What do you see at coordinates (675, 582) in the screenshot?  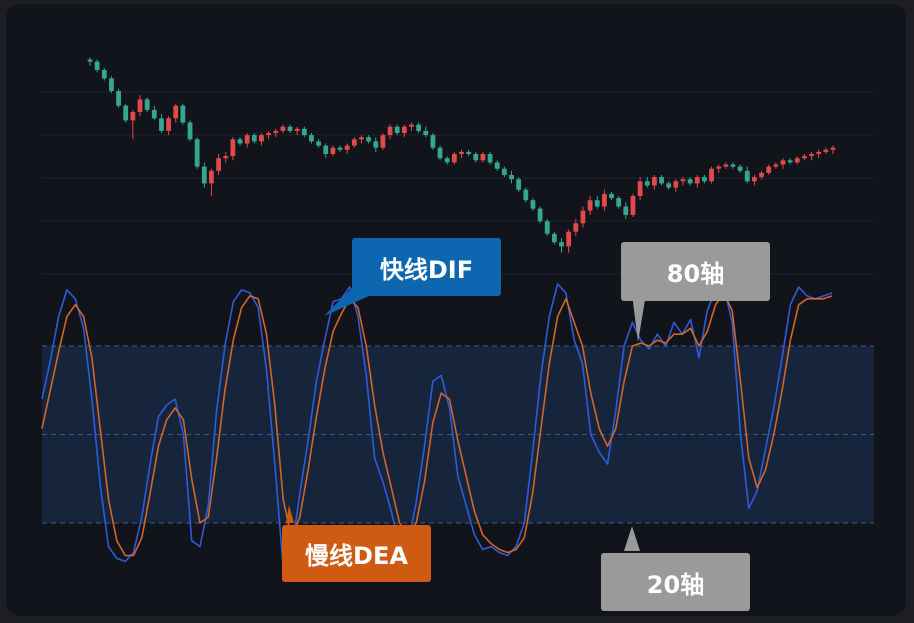 I see `level-20-callout: 20轴` at bounding box center [675, 582].